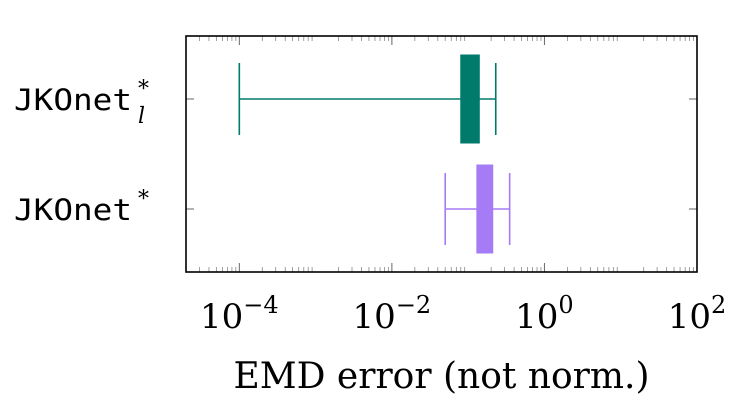 The height and width of the screenshot is (412, 750). Describe the element at coordinates (544, 314) in the screenshot. I see `x-tick-label: 10⁰` at that location.